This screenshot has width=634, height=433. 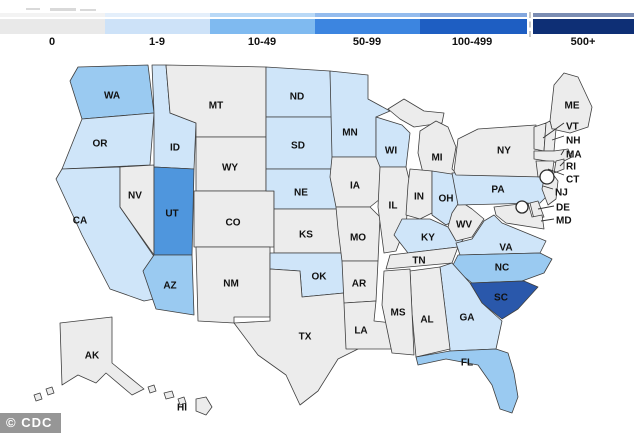 I want to click on callout-line-md, so click(x=547, y=220).